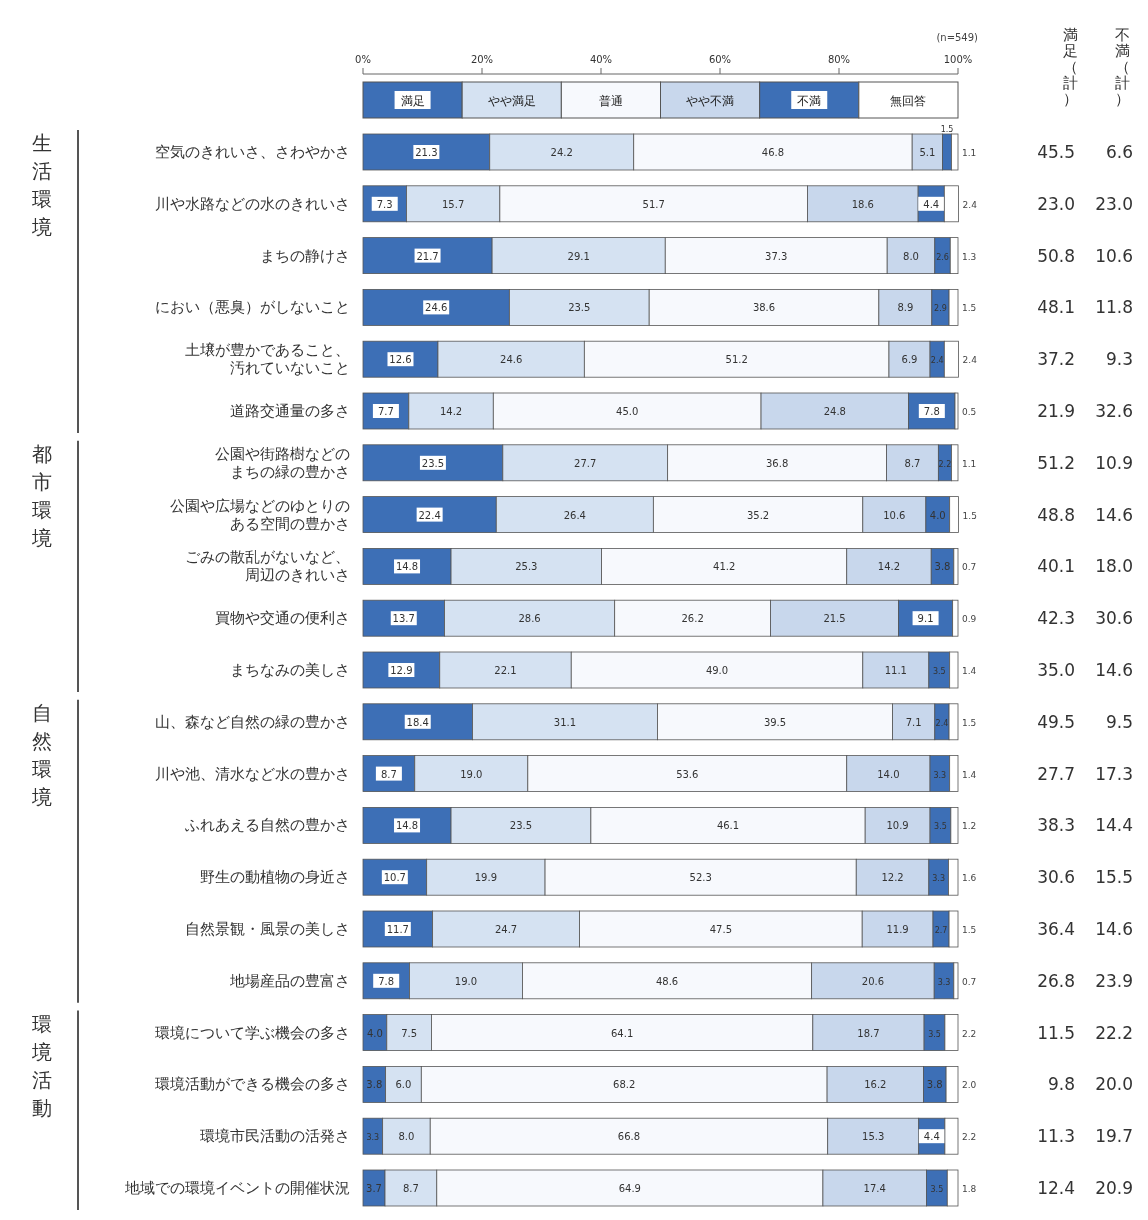 The image size is (1148, 1220). What do you see at coordinates (913, 722) in the screenshot?
I see `data-label: 7.1` at bounding box center [913, 722].